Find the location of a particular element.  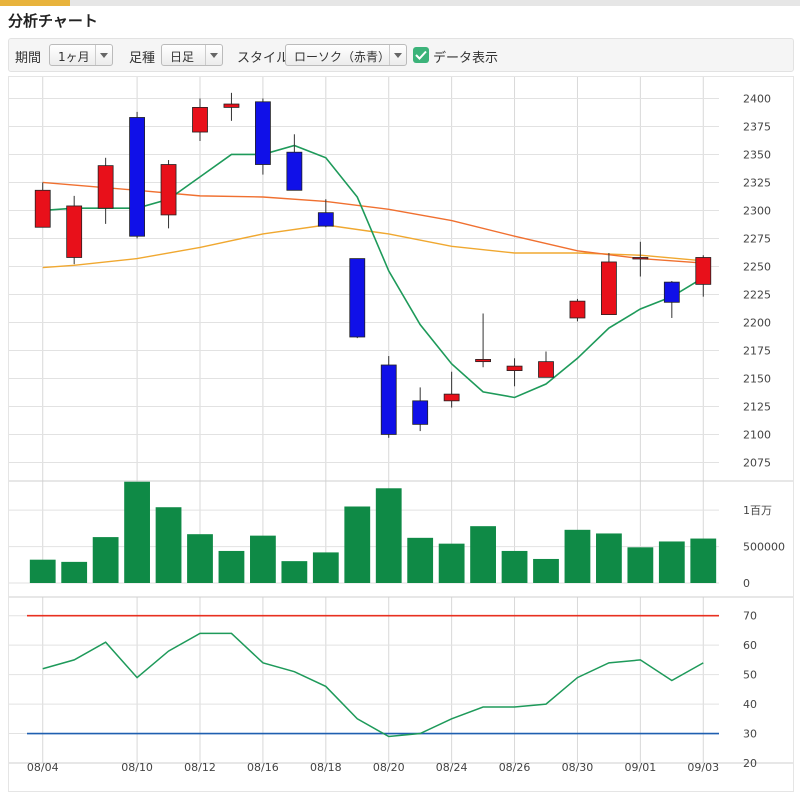

price-tick-label: 2350 is located at coordinates (757, 154).